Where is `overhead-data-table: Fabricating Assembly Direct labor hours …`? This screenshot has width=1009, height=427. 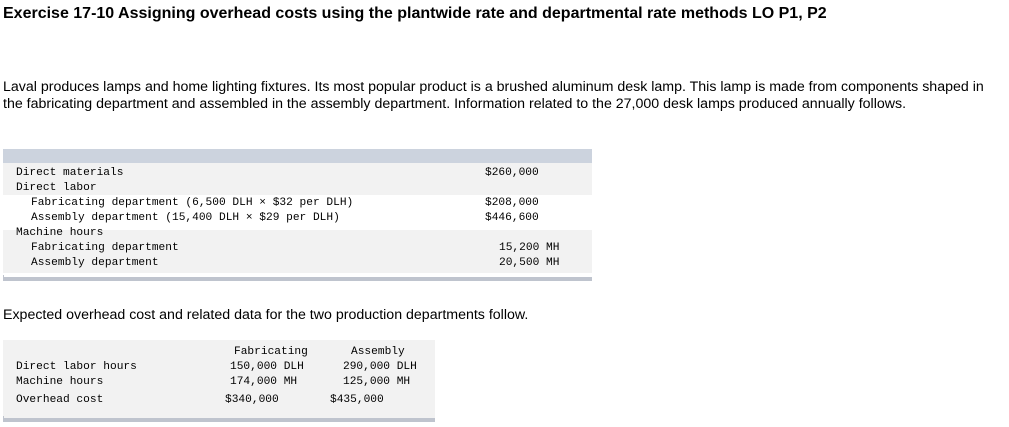
overhead-data-table: Fabricating Assembly Direct labor hours … is located at coordinates (219, 382).